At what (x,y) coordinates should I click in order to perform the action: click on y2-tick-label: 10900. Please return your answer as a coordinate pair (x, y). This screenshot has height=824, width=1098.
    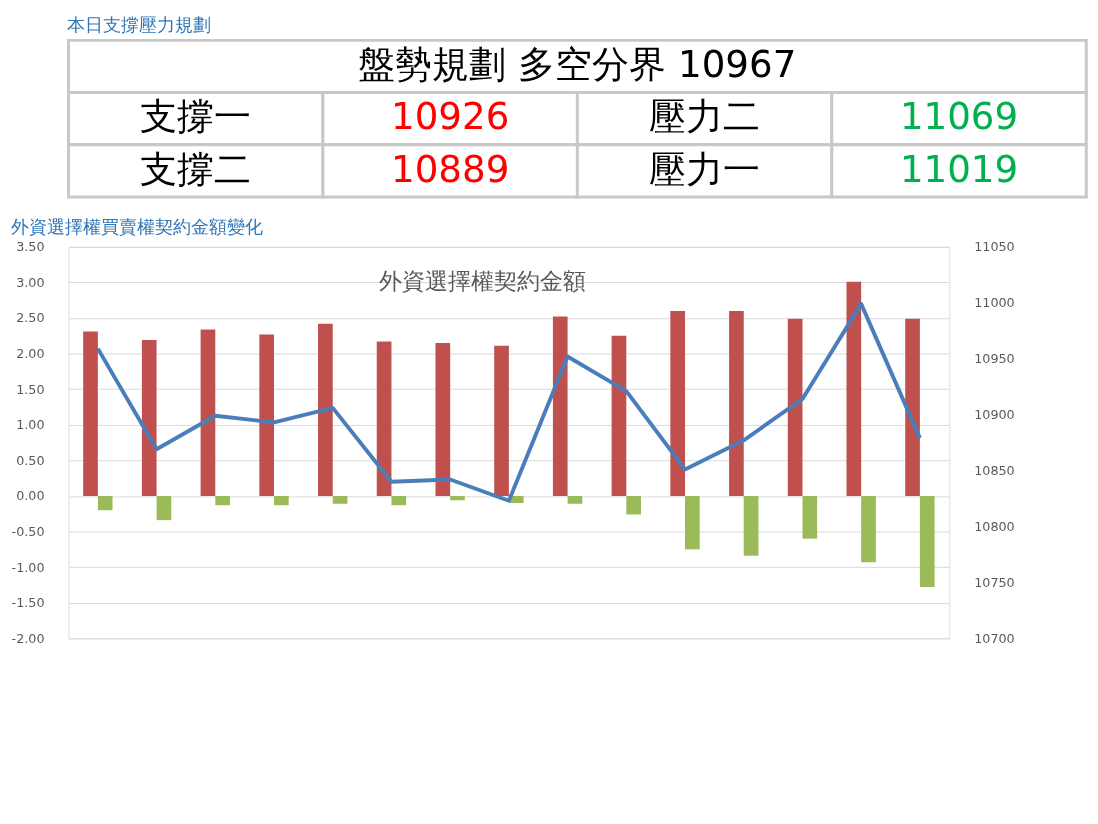
    Looking at the image, I should click on (994, 415).